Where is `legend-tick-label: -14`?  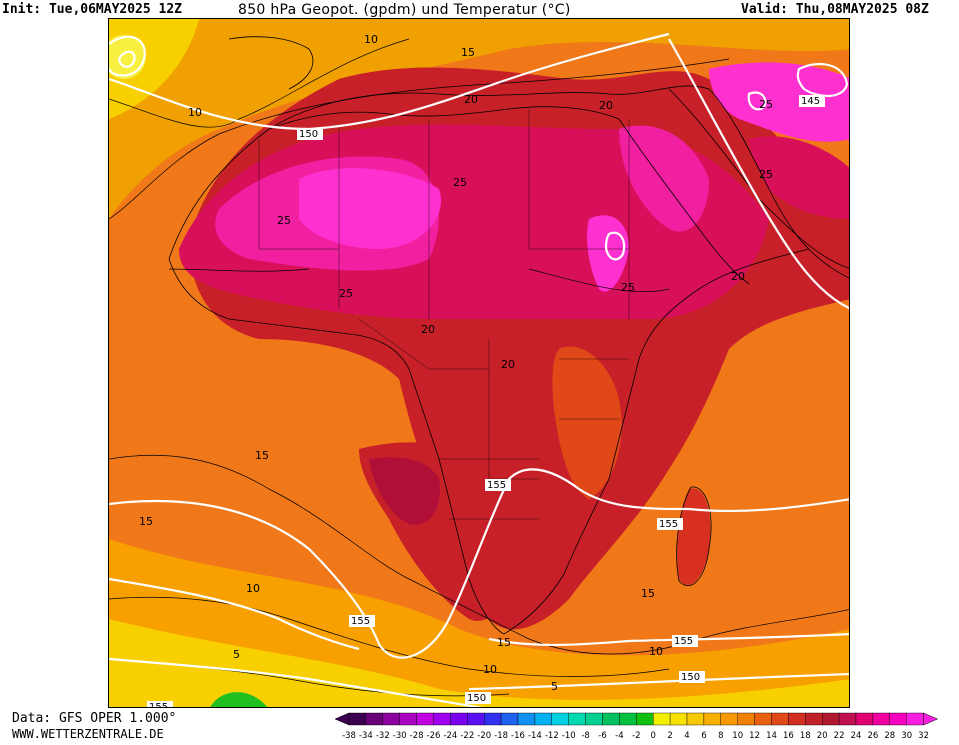
legend-tick-label: -14 is located at coordinates (535, 736).